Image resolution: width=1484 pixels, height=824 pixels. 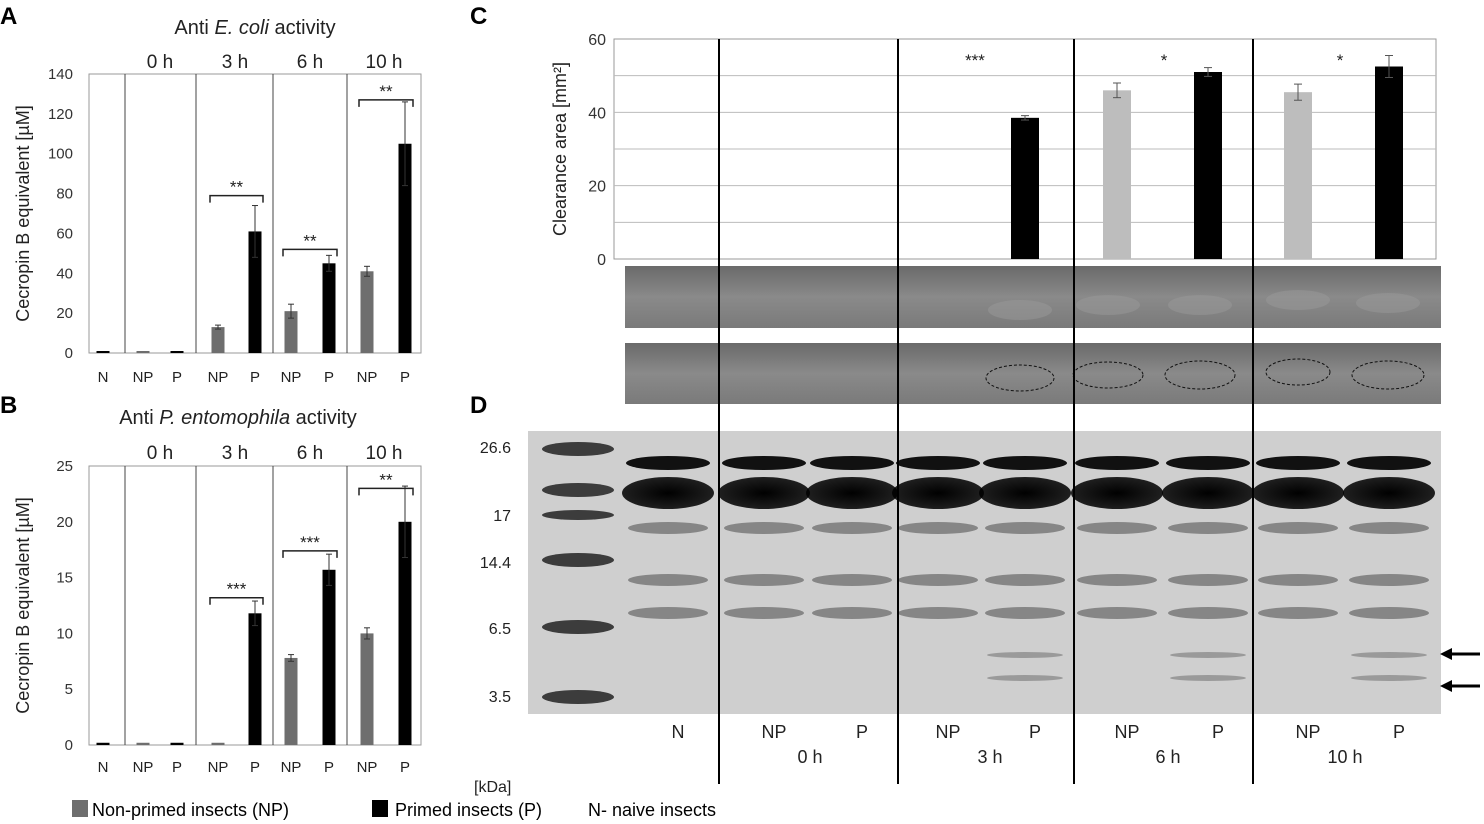 What do you see at coordinates (64, 466) in the screenshot?
I see `y-tick-label: 25` at bounding box center [64, 466].